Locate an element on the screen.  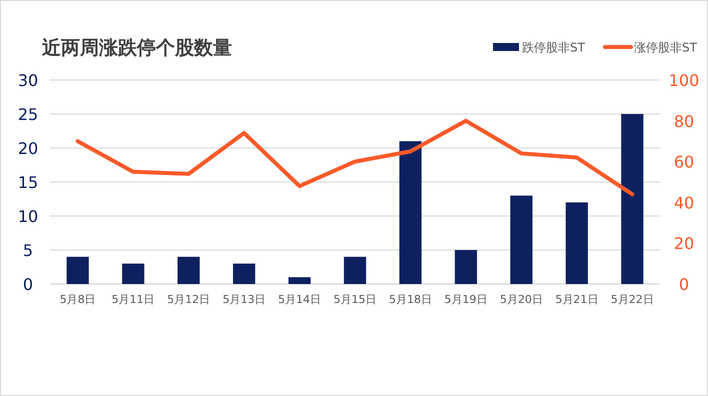
y-tick-label: 5 is located at coordinates (28, 250).